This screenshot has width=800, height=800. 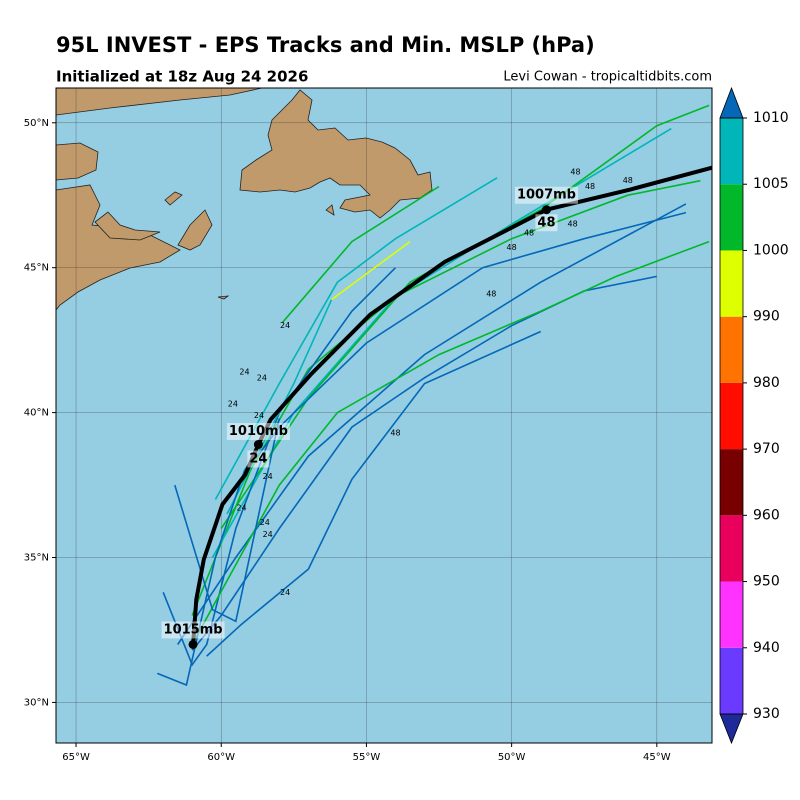 I want to click on colorbar-label: 930, so click(x=766, y=714).